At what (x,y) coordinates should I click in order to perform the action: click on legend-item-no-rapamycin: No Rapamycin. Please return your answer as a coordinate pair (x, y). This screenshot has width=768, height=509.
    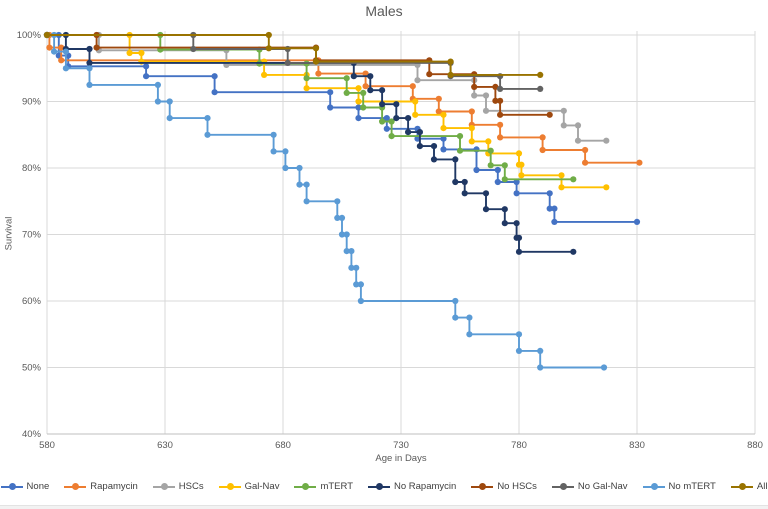
    Looking at the image, I should click on (412, 486).